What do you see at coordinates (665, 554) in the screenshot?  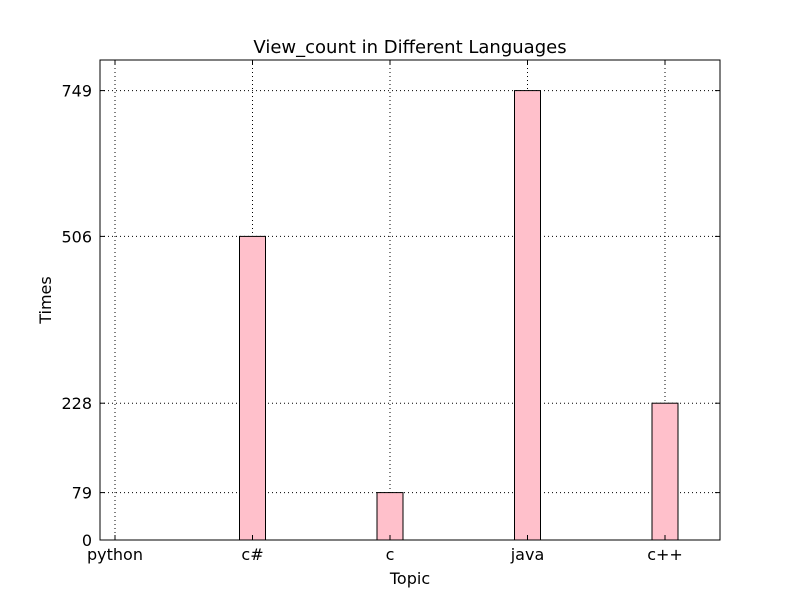 I see `x-tick-label: c++` at bounding box center [665, 554].